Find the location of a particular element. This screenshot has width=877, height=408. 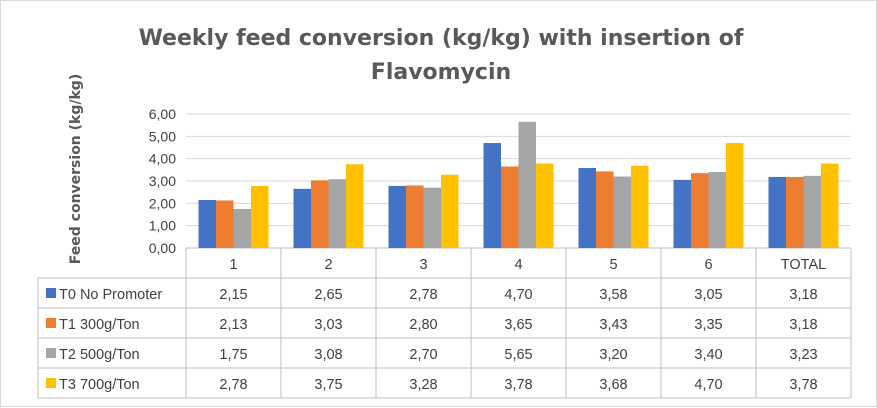

y-tick-label: 0,00 is located at coordinates (162, 248).